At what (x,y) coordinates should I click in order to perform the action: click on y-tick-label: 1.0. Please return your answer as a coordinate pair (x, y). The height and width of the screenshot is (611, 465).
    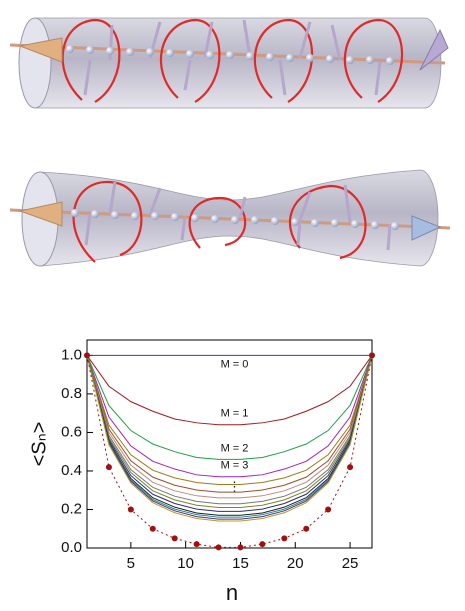
    Looking at the image, I should click on (71, 354).